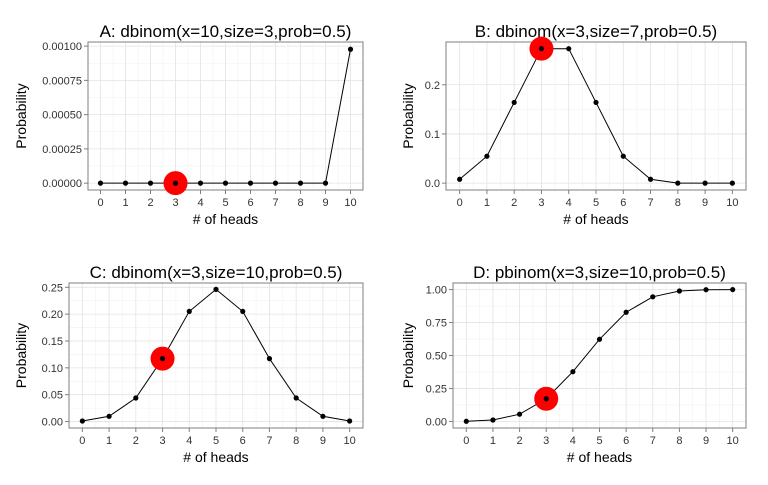 This screenshot has height=485, width=768. What do you see at coordinates (599, 272) in the screenshot?
I see `chart-title: D: pbinom(x=3,size=10,prob=0.5)` at bounding box center [599, 272].